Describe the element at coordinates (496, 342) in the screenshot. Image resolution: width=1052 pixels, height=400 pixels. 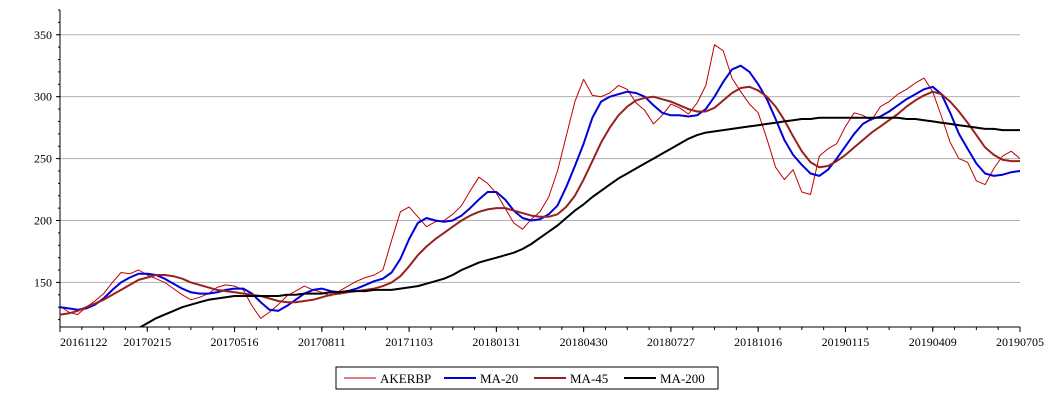
I see `x-tick-label: 20180131` at that location.